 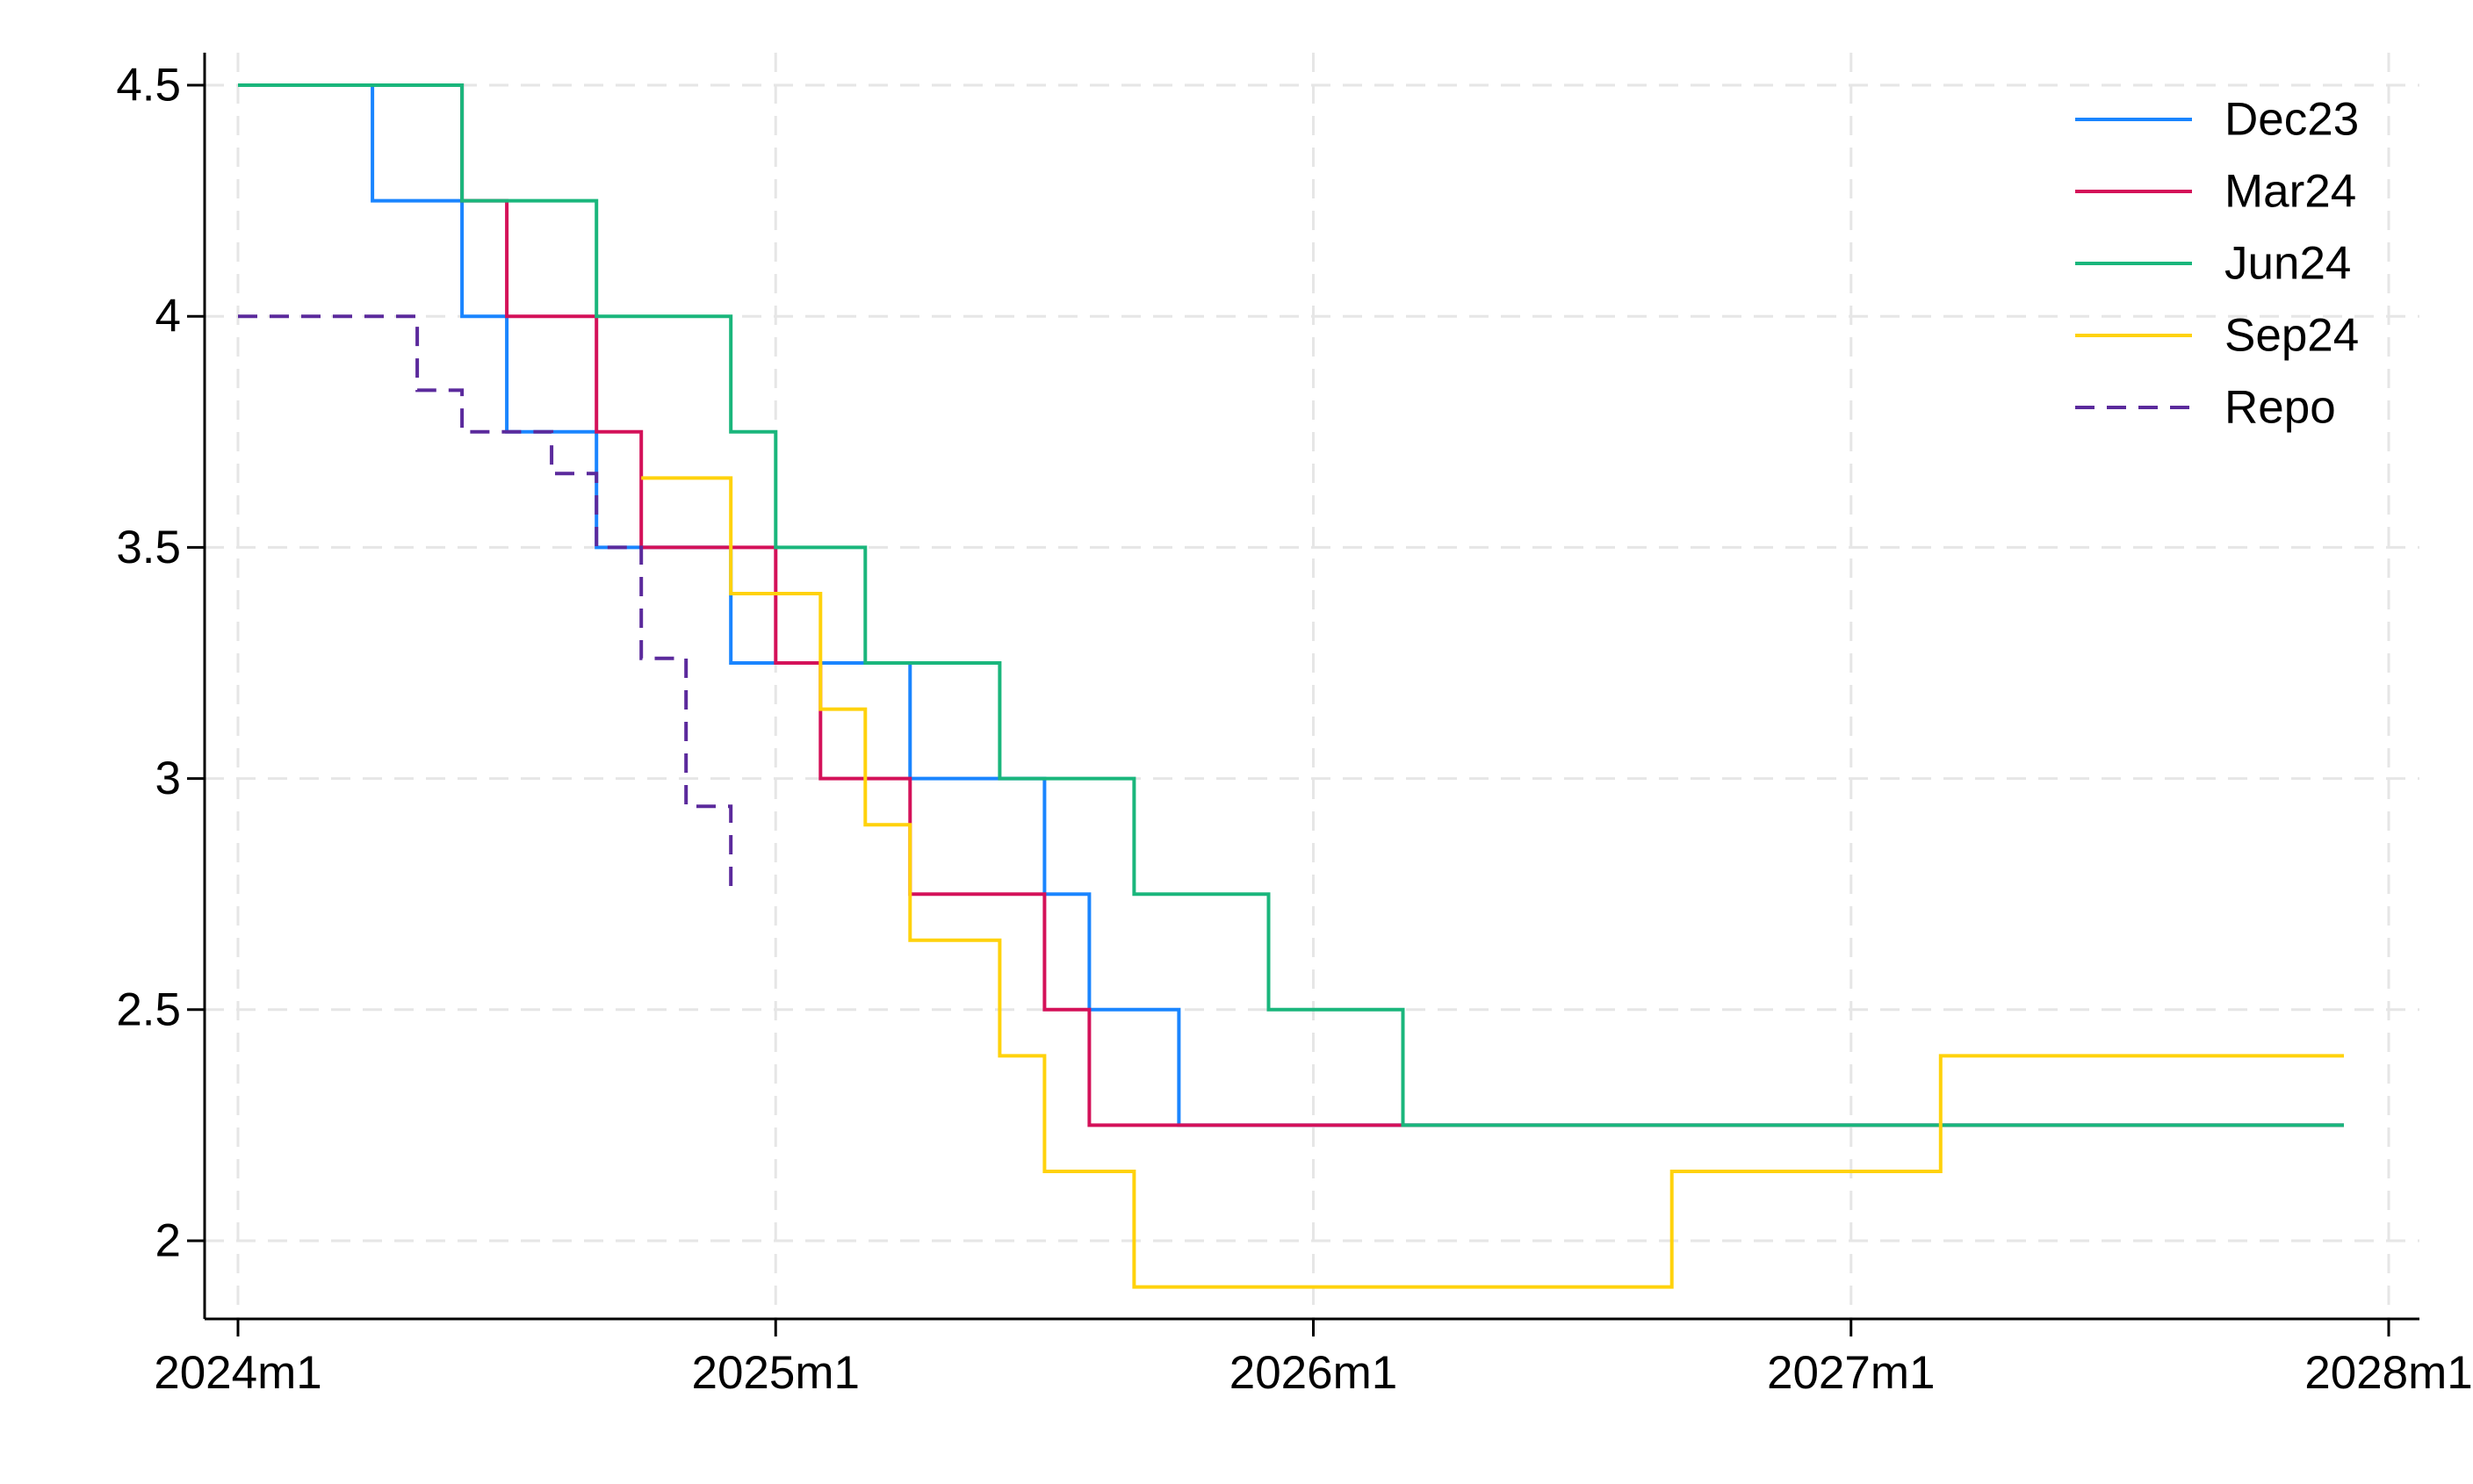 What do you see at coordinates (148, 547) in the screenshot?
I see `y-tick-label: 3.5` at bounding box center [148, 547].